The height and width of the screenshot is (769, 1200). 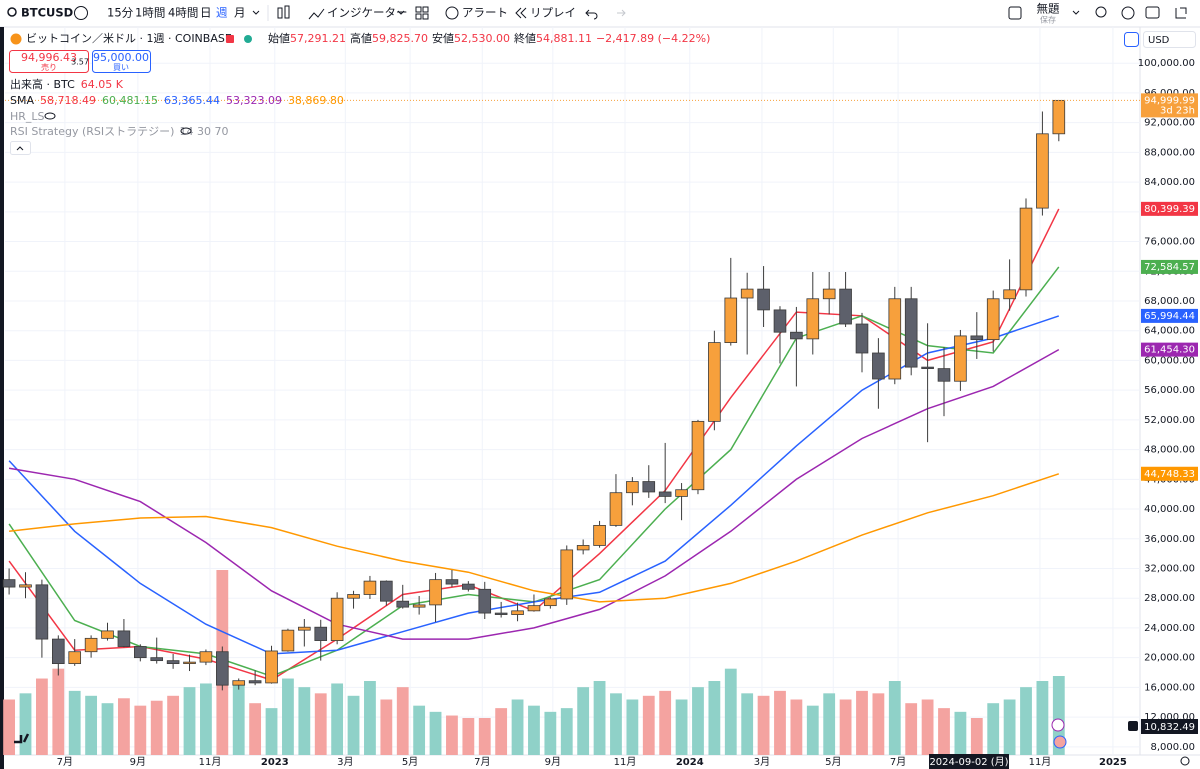 What do you see at coordinates (452, 13) in the screenshot?
I see `alert-icon` at bounding box center [452, 13].